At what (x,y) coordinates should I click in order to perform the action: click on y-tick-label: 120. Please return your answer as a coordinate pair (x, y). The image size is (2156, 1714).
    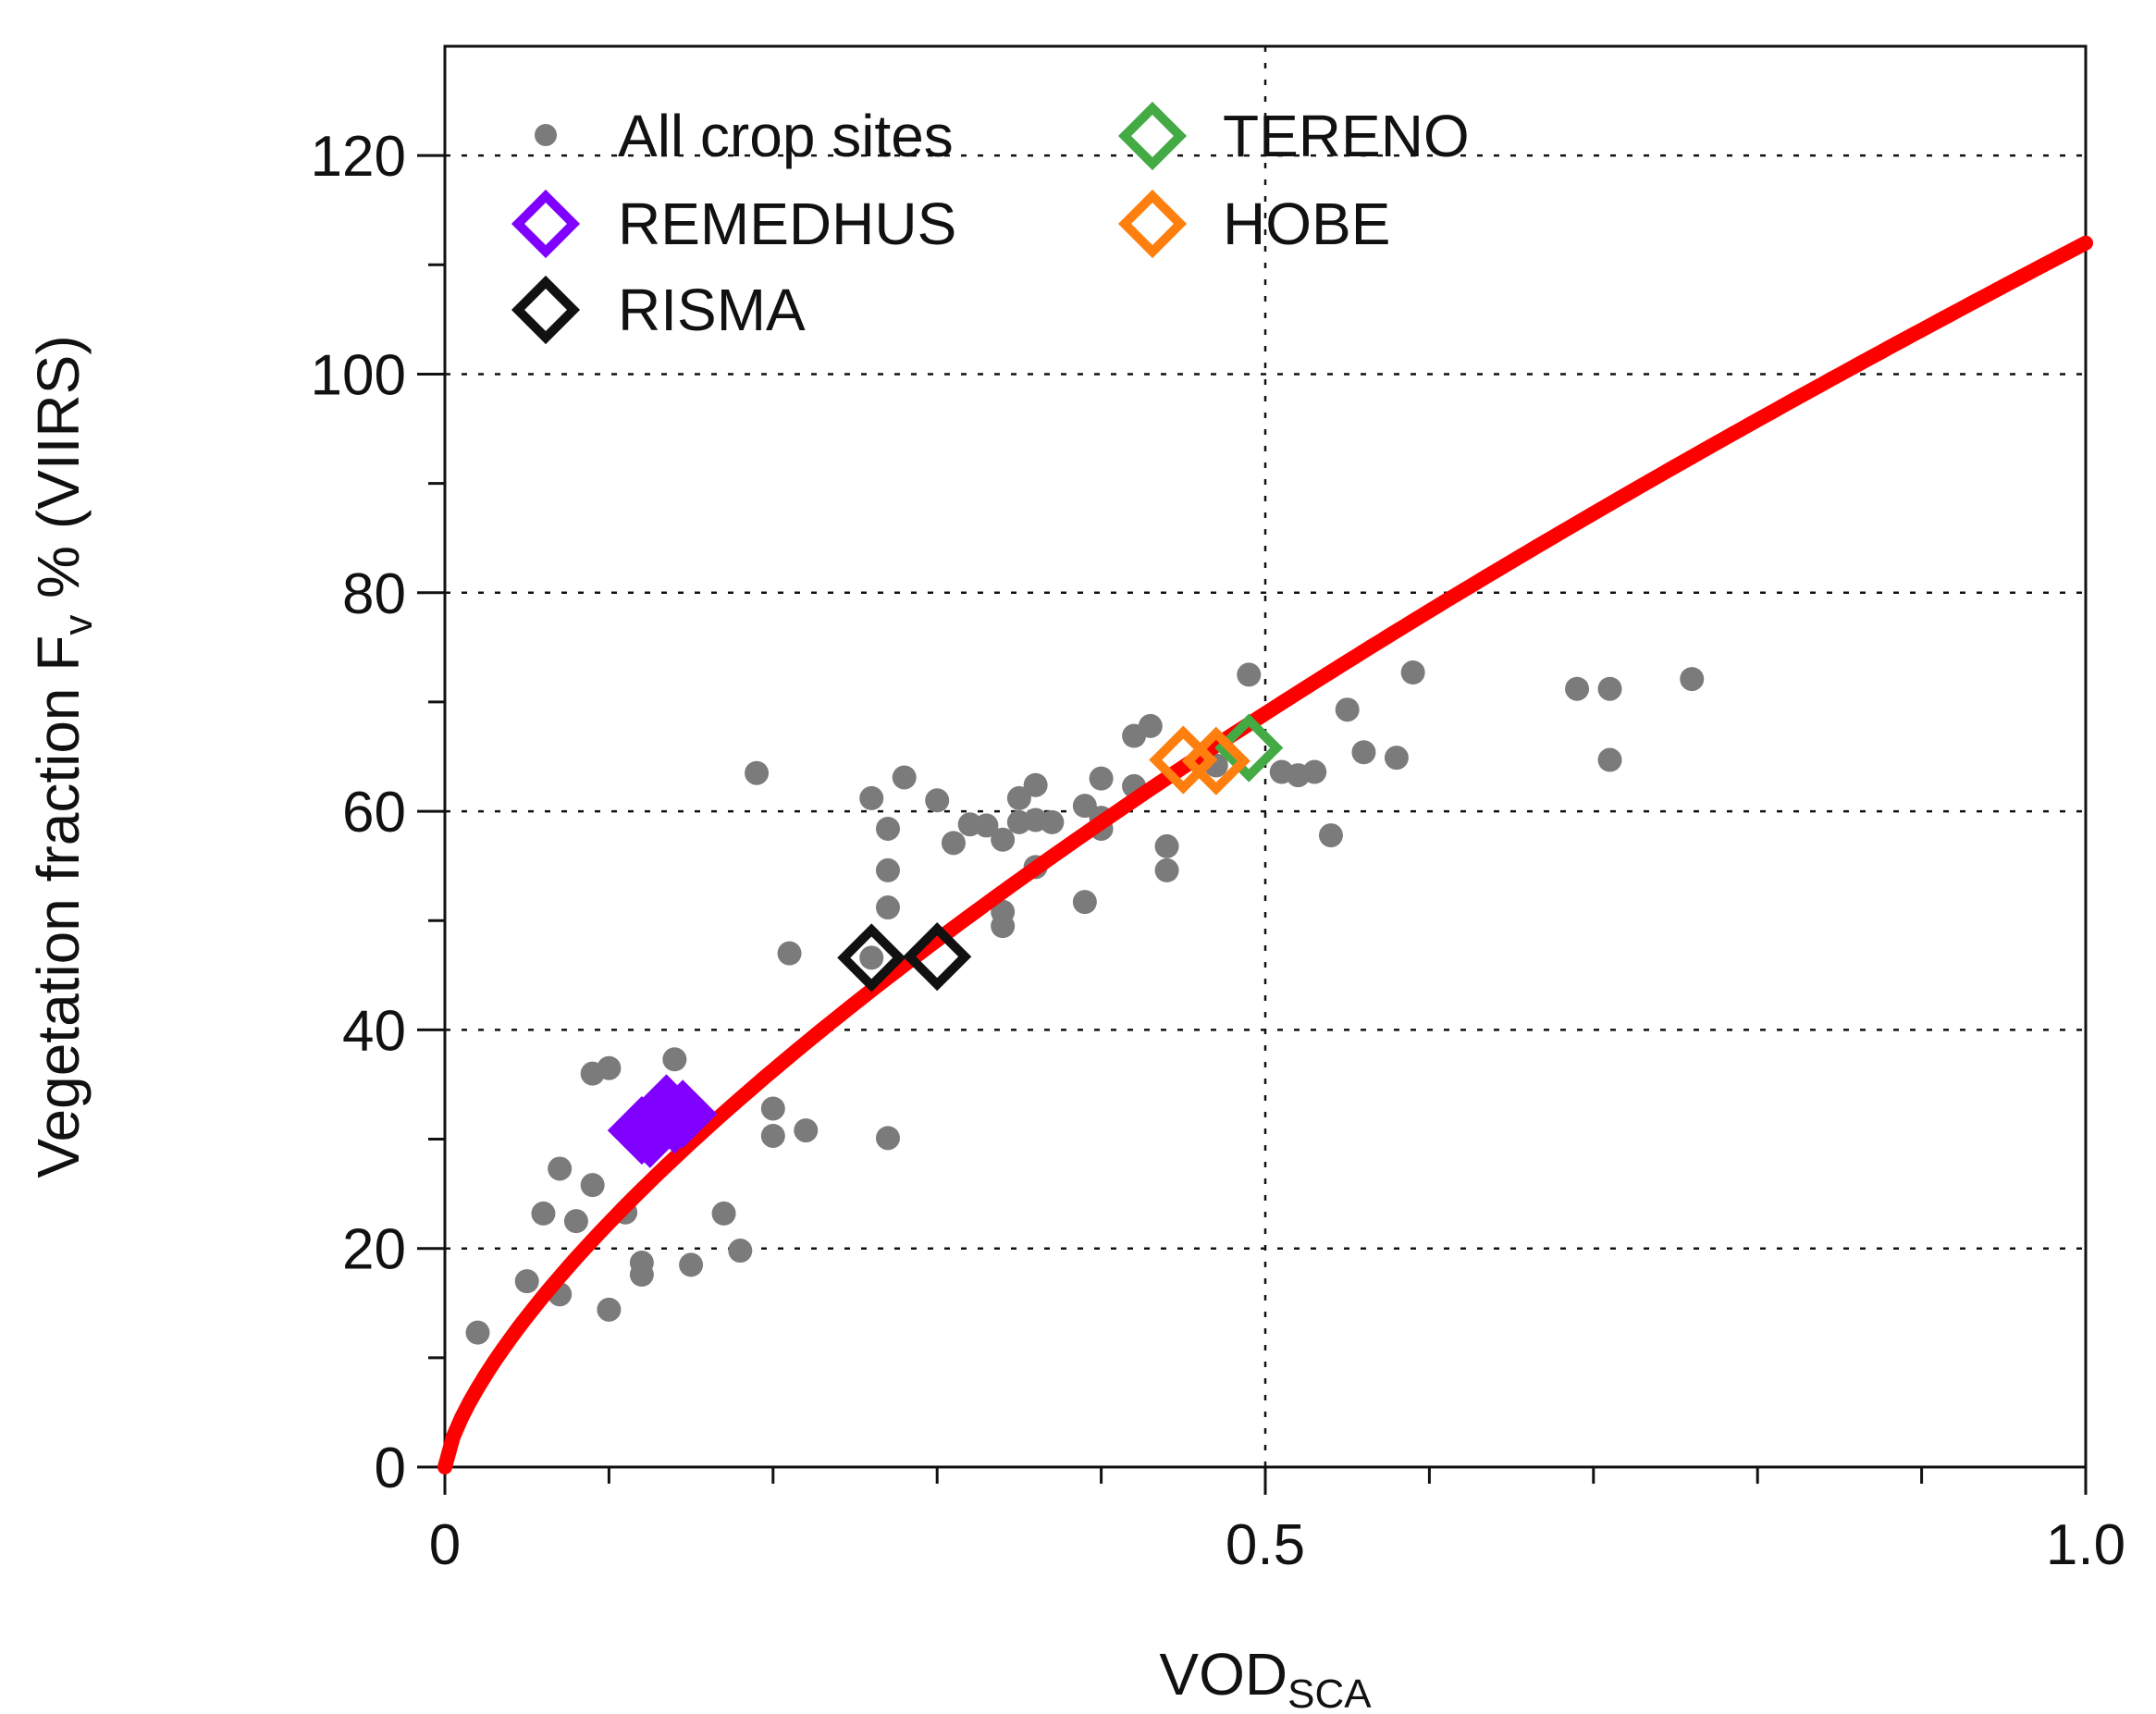
    Looking at the image, I should click on (359, 157).